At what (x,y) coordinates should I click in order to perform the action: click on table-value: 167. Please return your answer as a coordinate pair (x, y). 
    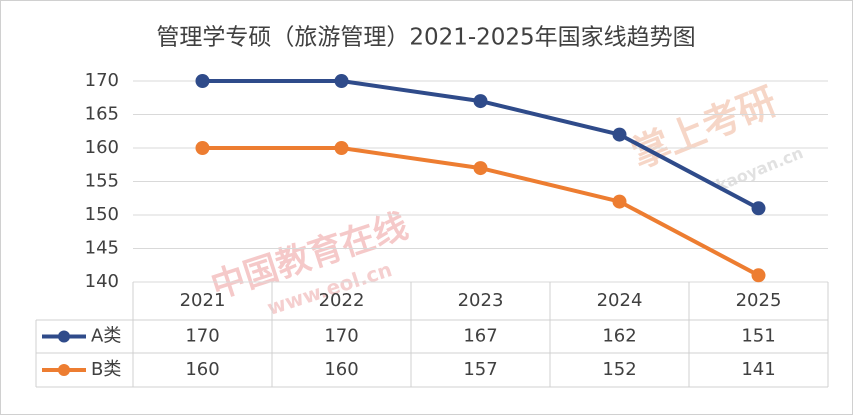
    Looking at the image, I should click on (480, 336).